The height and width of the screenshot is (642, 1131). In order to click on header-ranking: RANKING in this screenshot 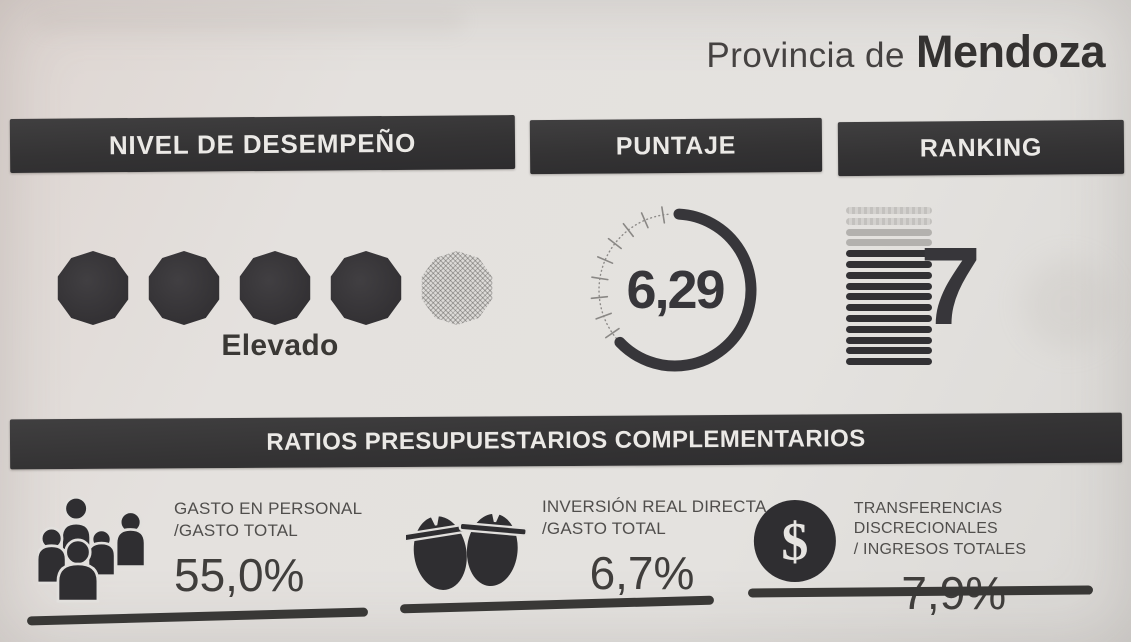, I will do `click(981, 148)`.